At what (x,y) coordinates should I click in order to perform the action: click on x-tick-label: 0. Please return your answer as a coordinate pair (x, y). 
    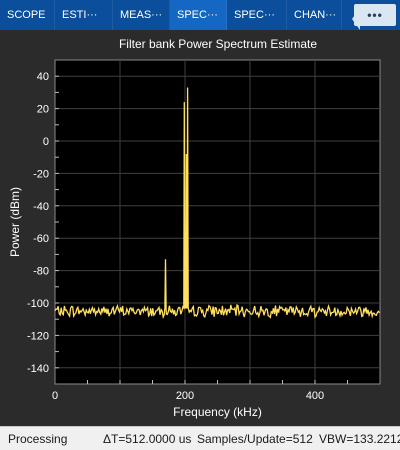
    Looking at the image, I should click on (55, 396).